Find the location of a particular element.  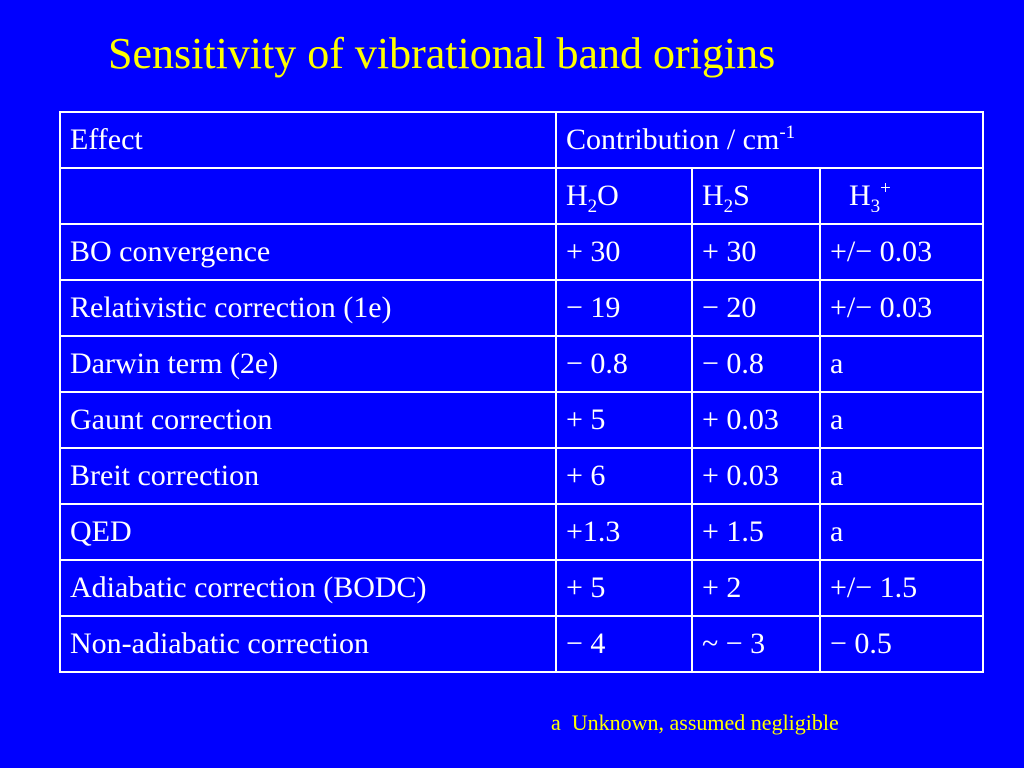

row-effect: Non-adiabatic correction is located at coordinates (308, 644).